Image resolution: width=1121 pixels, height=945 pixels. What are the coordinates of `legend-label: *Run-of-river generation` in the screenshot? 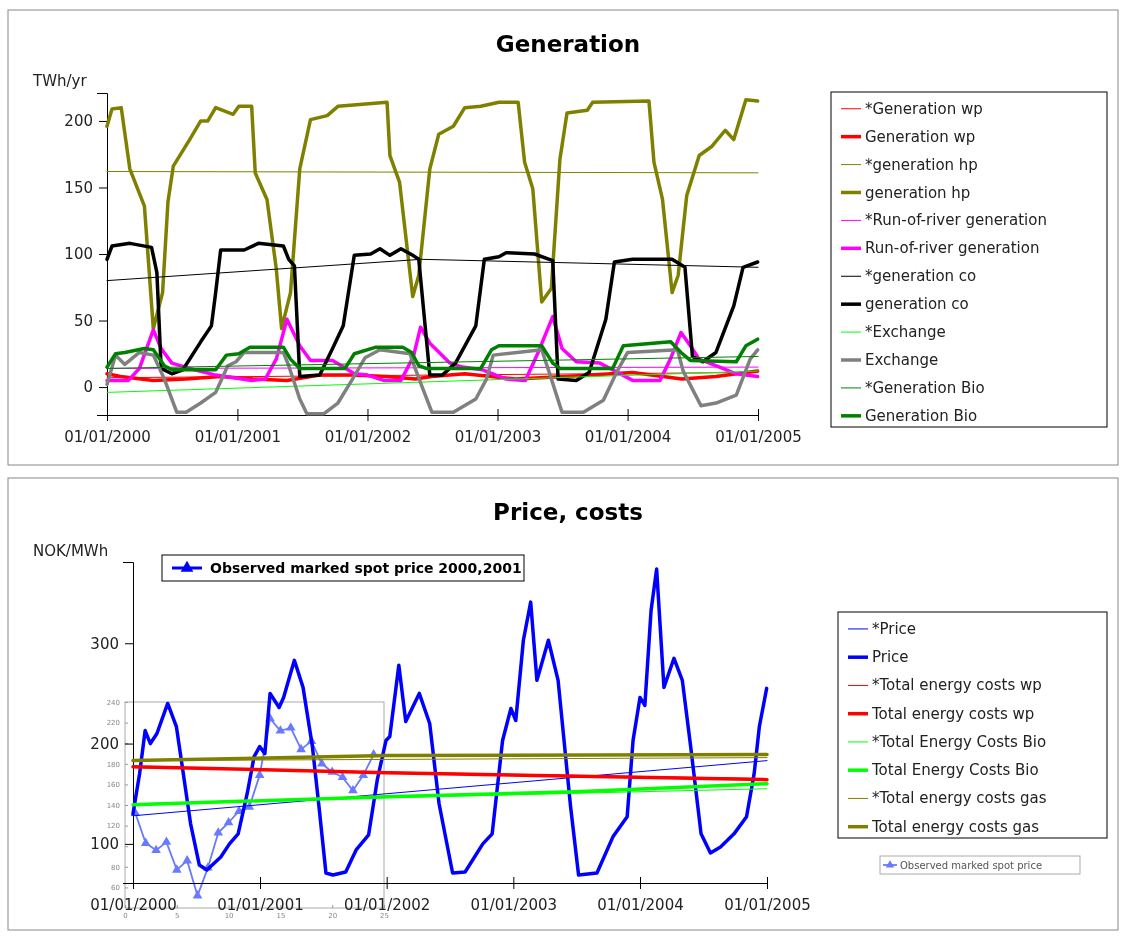 It's located at (956, 220).